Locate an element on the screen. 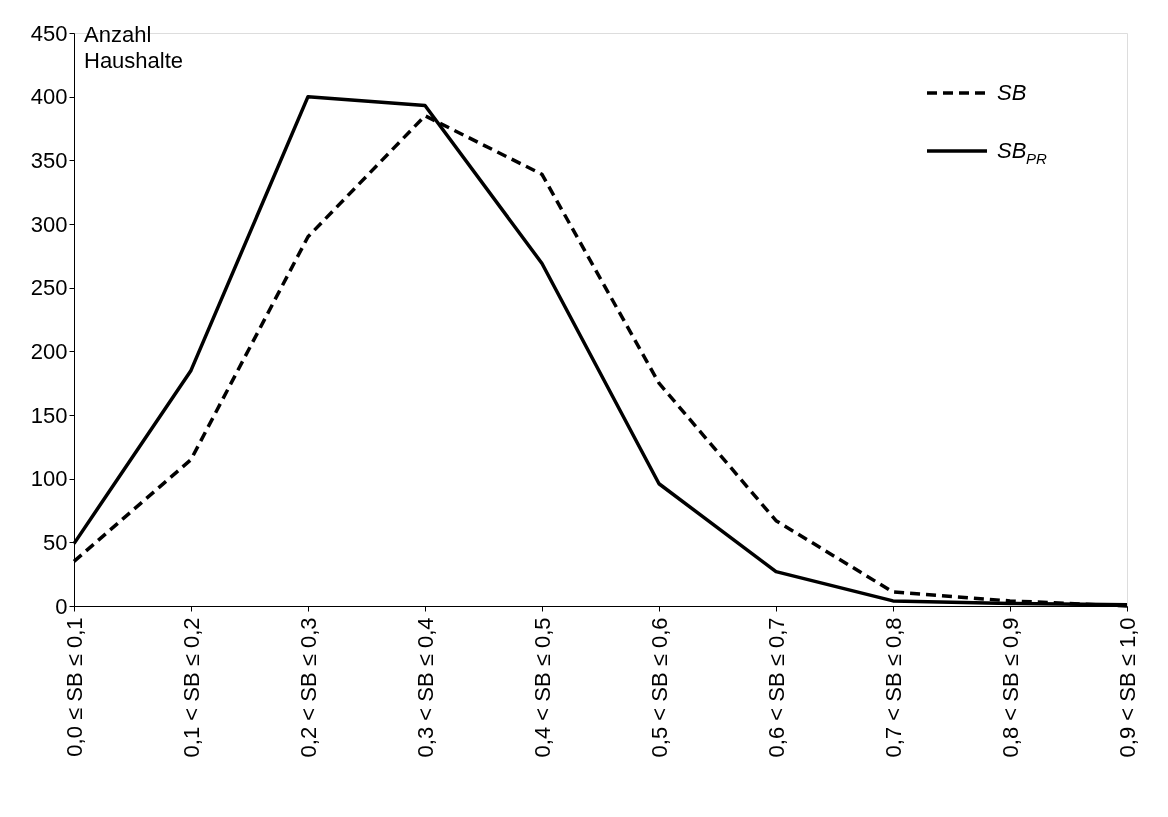  y-tick-label: 350 is located at coordinates (49, 160).